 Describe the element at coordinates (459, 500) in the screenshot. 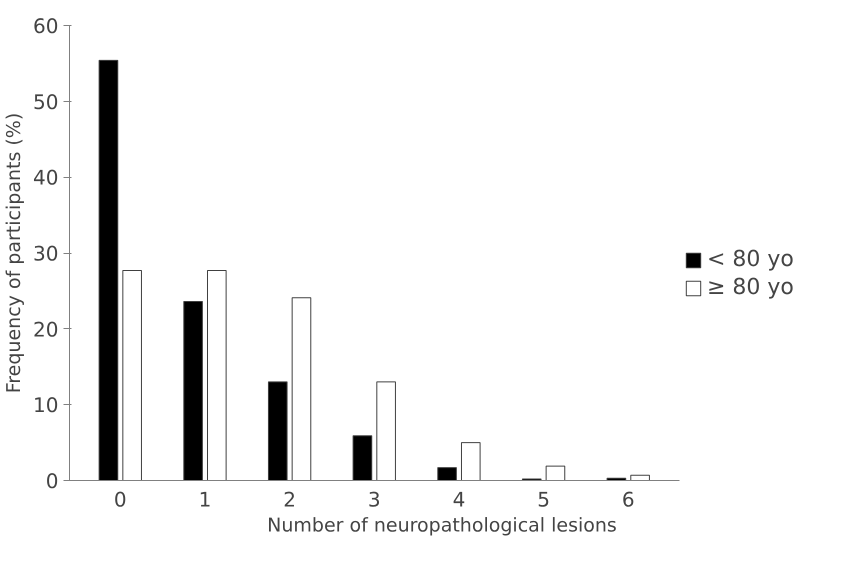

I see `x-tick-label: 4` at that location.